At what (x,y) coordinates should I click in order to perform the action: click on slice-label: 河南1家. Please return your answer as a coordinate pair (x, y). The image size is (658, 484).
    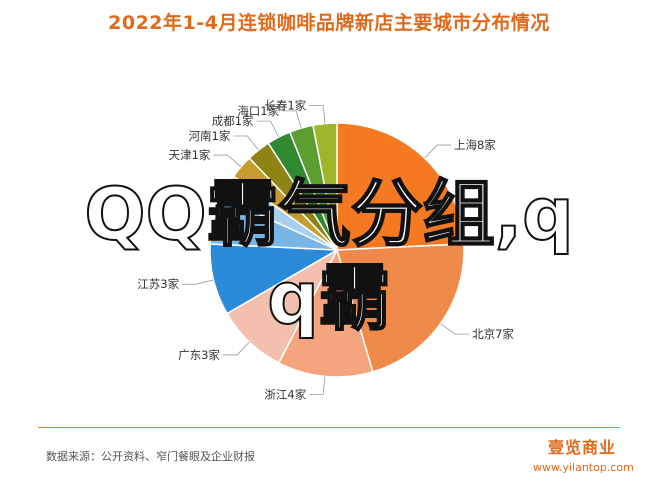
    Looking at the image, I should click on (210, 136).